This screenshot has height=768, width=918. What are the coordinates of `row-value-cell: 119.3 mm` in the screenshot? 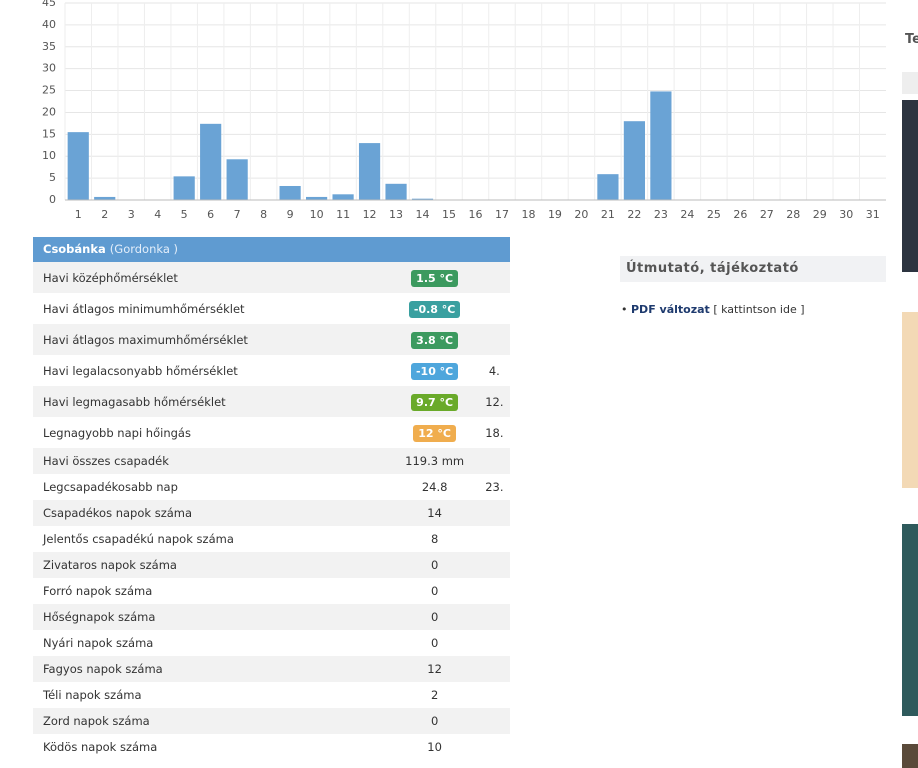 It's located at (435, 461).